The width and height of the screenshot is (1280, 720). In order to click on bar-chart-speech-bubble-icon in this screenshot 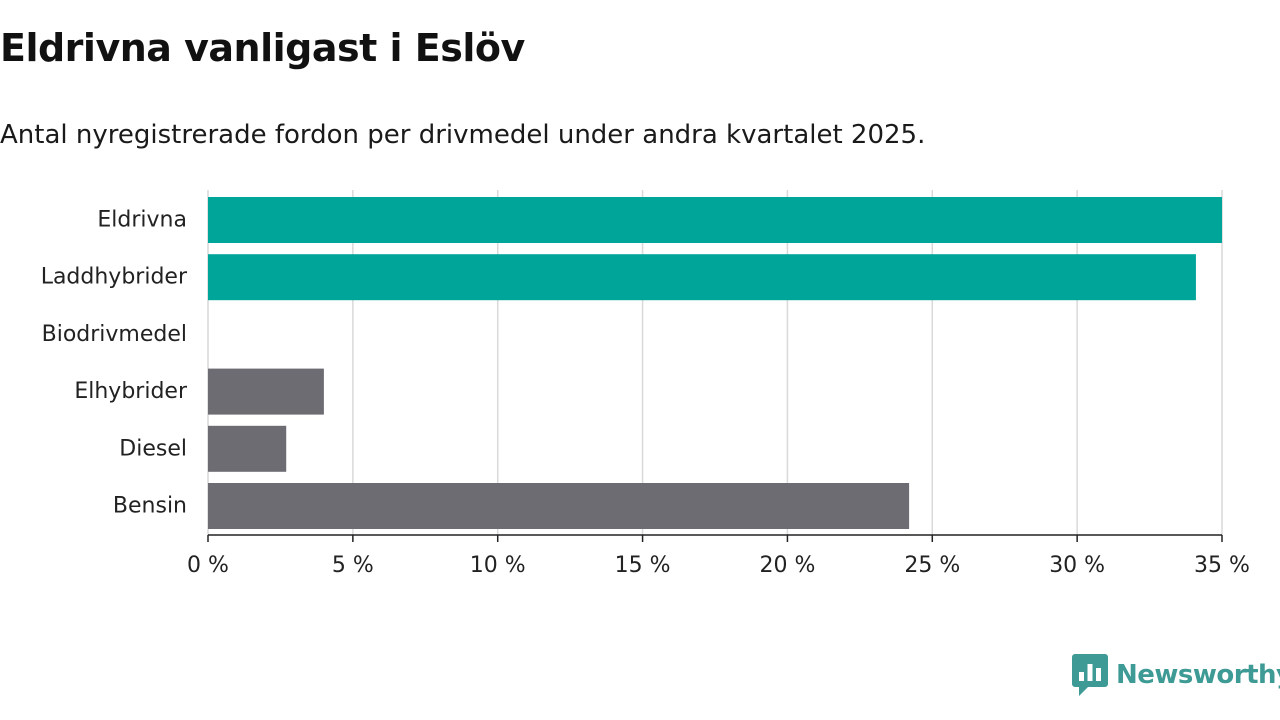, I will do `click(1090, 675)`.